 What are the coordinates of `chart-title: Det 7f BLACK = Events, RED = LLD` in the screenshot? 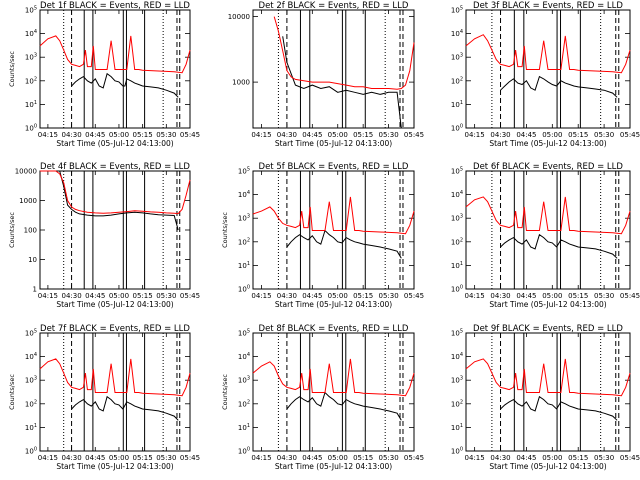 It's located at (115, 329).